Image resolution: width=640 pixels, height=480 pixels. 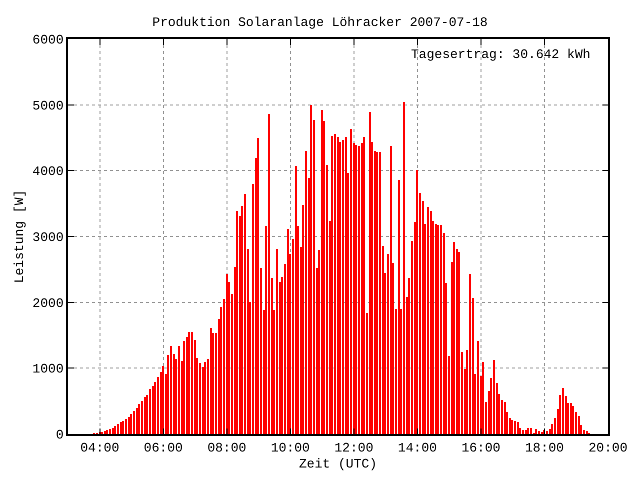 What do you see at coordinates (226, 448) in the screenshot?
I see `x-tick-label: 08:00` at bounding box center [226, 448].